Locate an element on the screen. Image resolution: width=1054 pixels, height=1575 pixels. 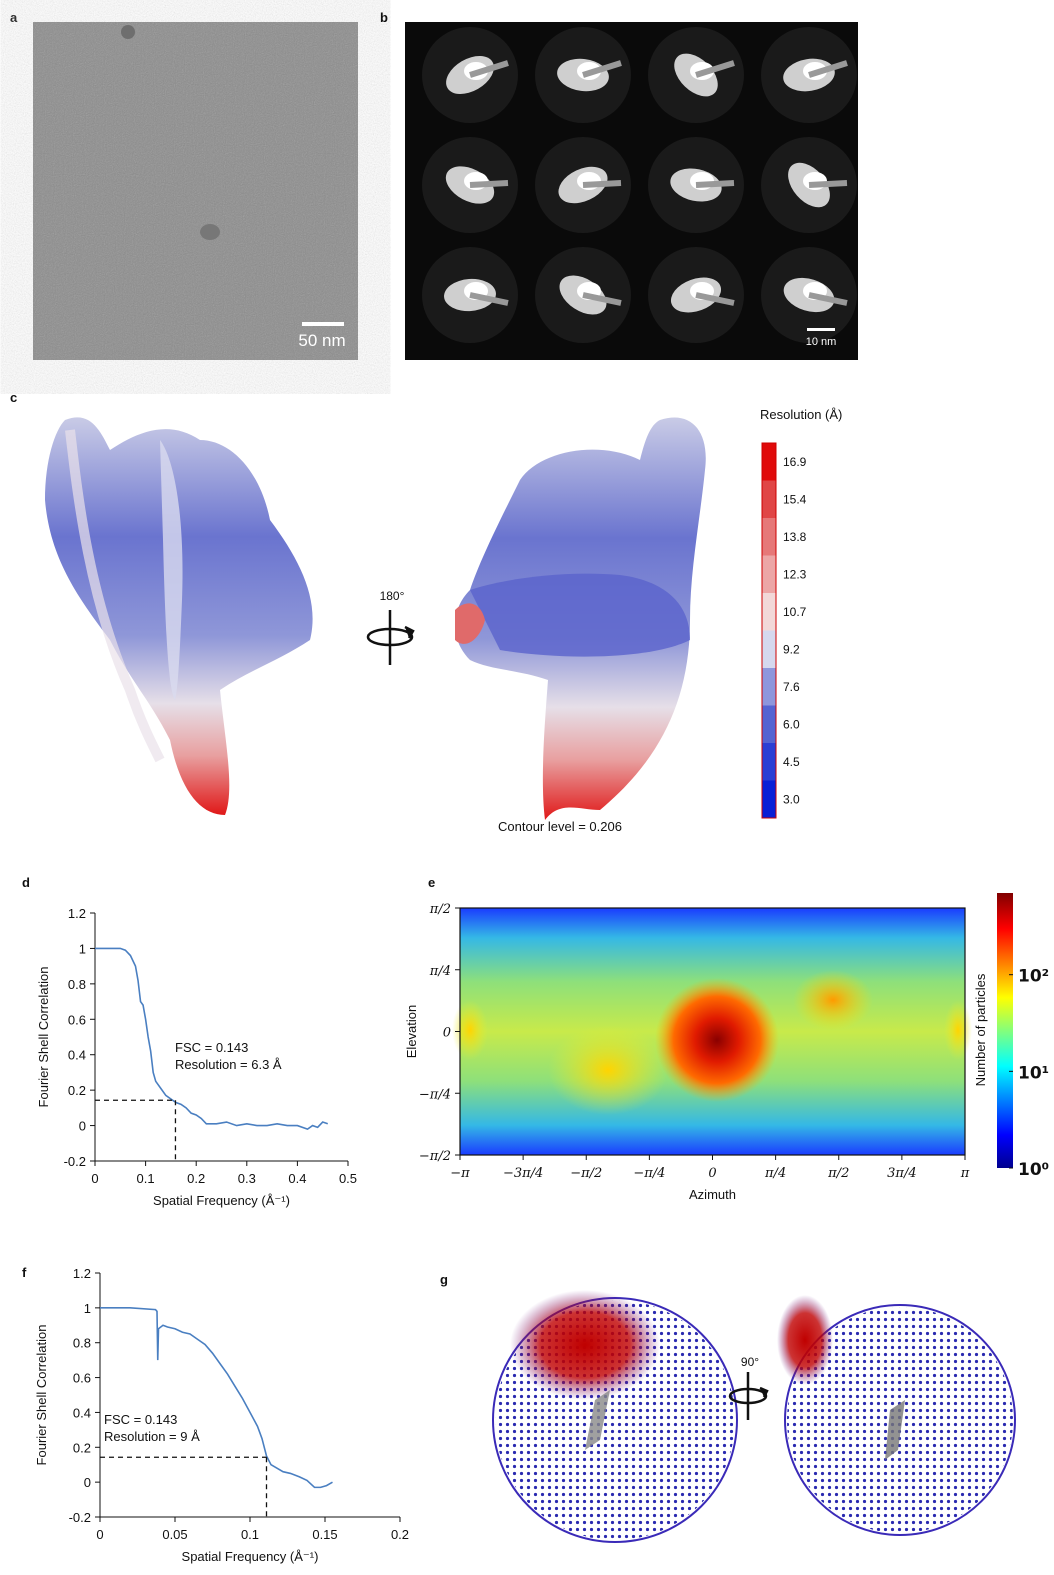
y-tick-label: −π/2 is located at coordinates (435, 1156).